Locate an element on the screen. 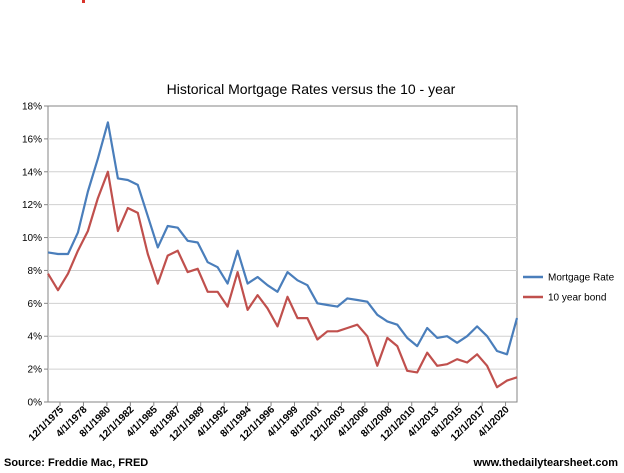  y-tick-label: 12% is located at coordinates (32, 205).